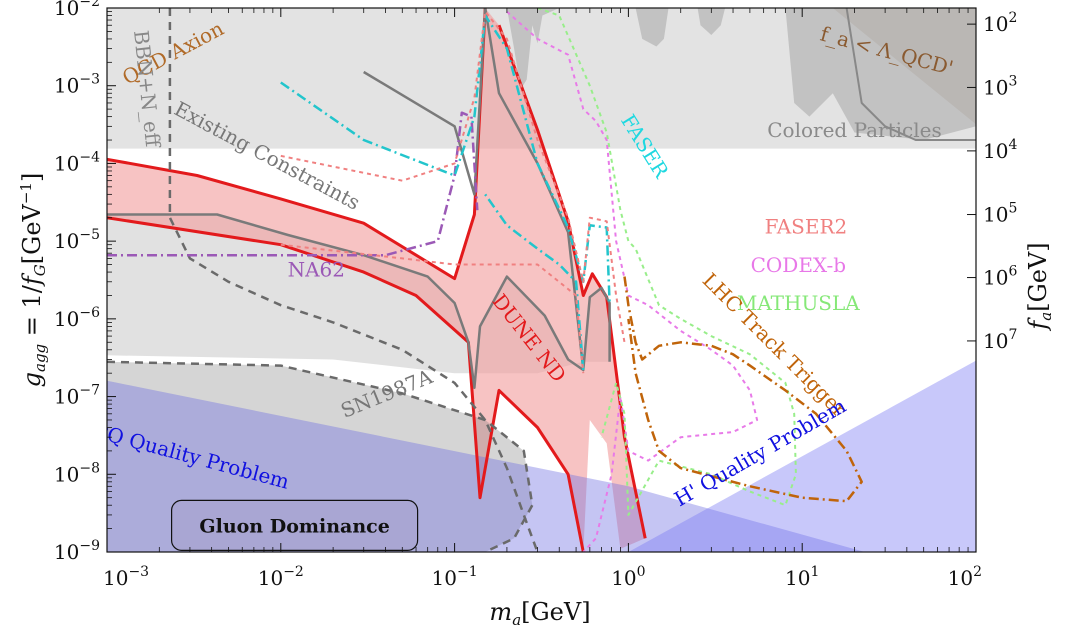  I want to click on region-existing_constraints_top, so click(533, 49).